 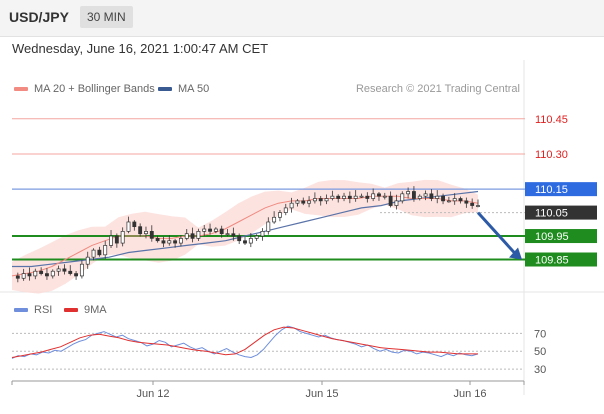 What do you see at coordinates (469, 394) in the screenshot?
I see `x-tick-label: Jun 16` at bounding box center [469, 394].